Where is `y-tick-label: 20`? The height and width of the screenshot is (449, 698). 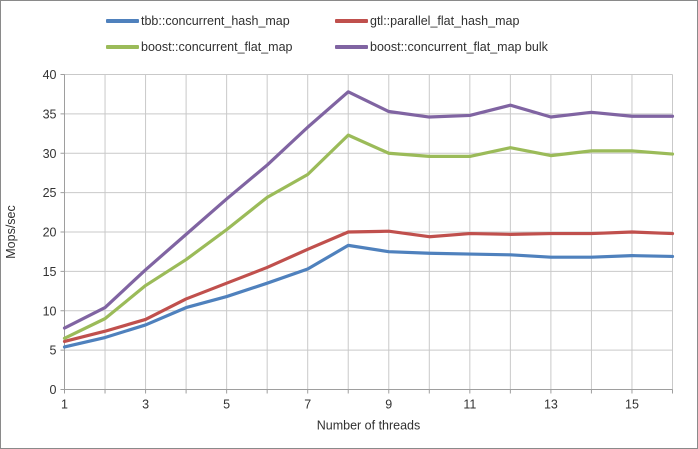 y-tick-label: 20 is located at coordinates (50, 233).